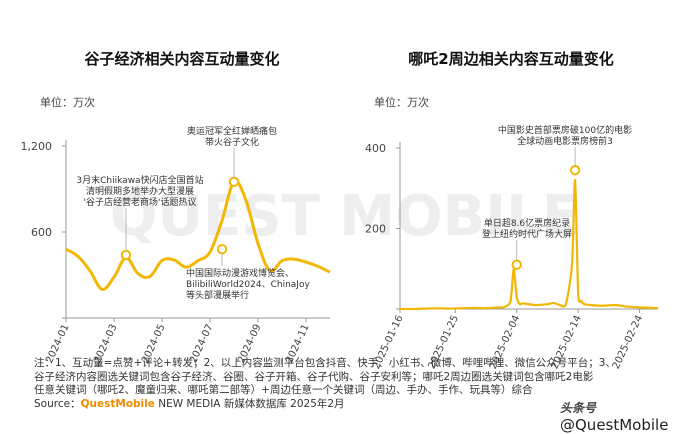 The height and width of the screenshot is (434, 690). What do you see at coordinates (232, 142) in the screenshot?
I see `annotation-text: 带火谷子文化` at bounding box center [232, 142].